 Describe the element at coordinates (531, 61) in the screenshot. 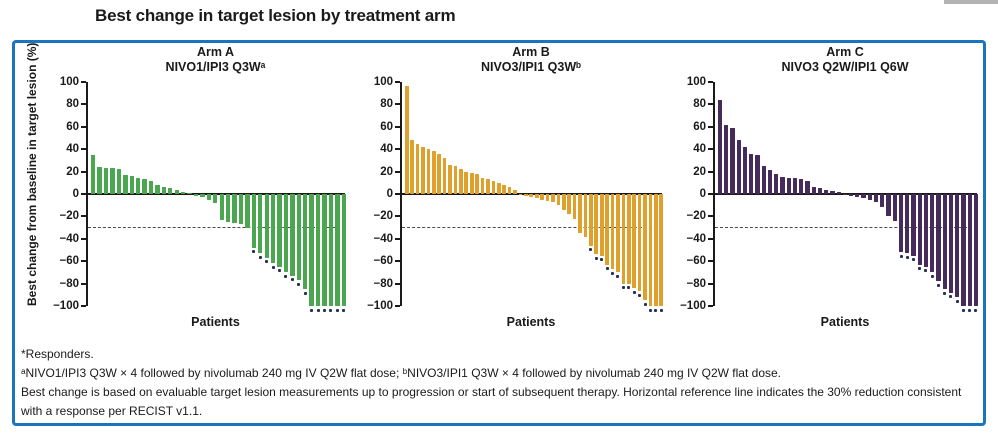

I see `arm-b-header: Arm B NIVO3/IPI1 Q3Wᵇ` at that location.